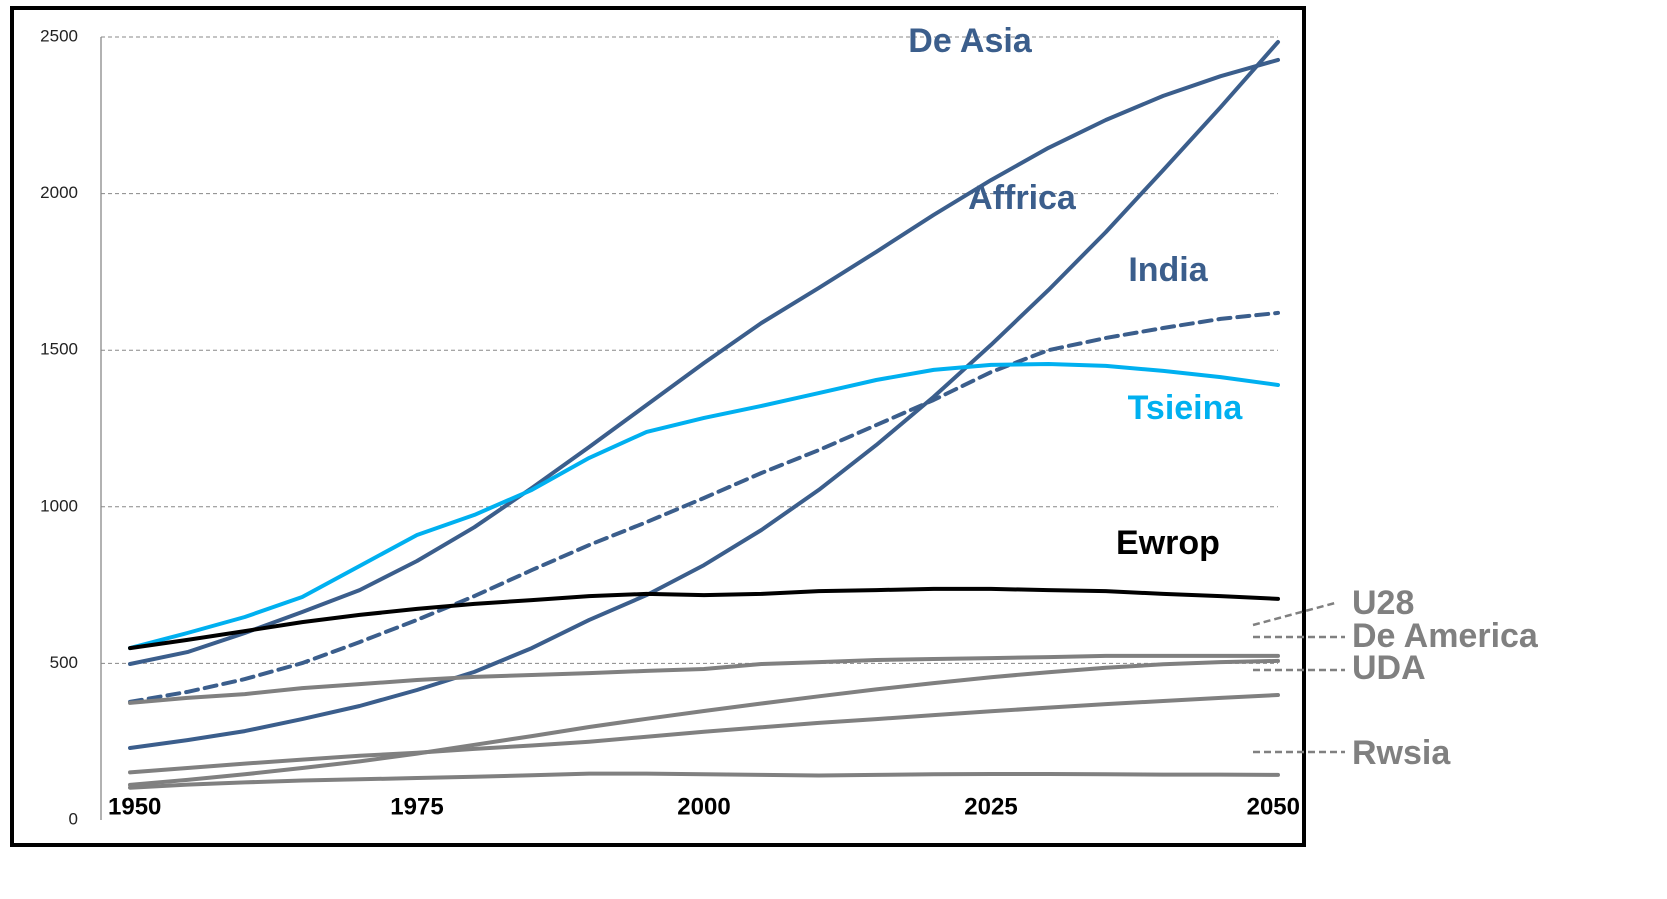  I want to click on y-tick-label: 0, so click(73, 818).